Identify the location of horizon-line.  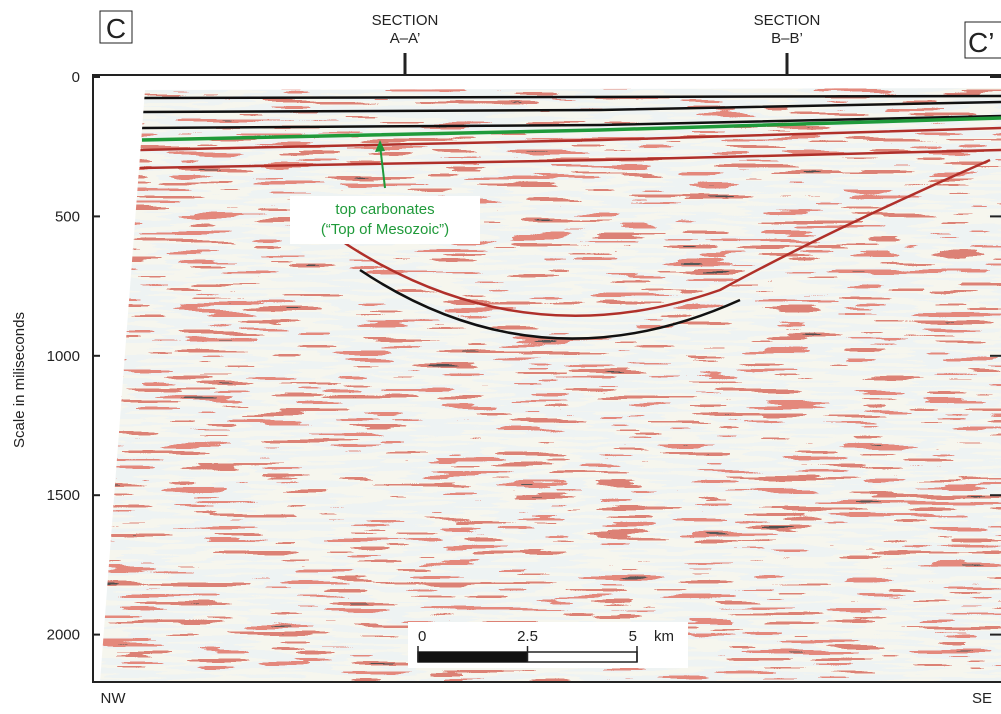
(571, 129).